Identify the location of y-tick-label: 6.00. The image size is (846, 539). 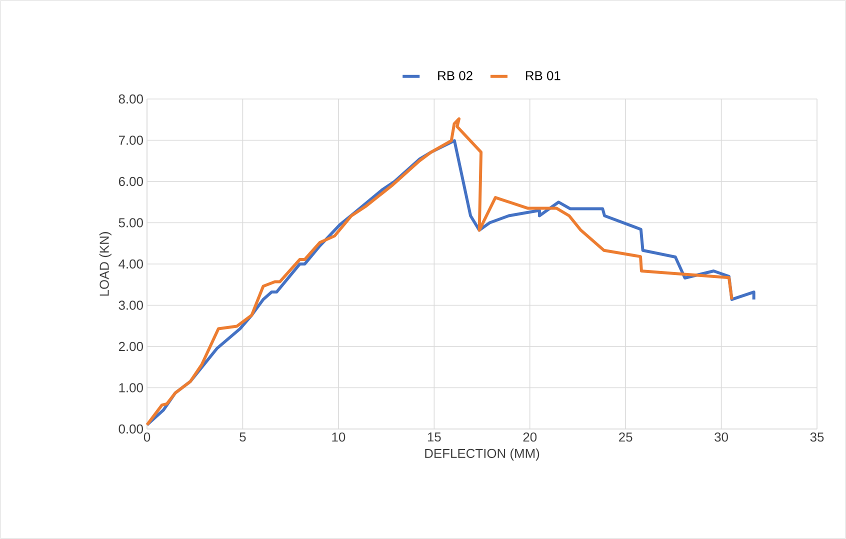
(130, 181).